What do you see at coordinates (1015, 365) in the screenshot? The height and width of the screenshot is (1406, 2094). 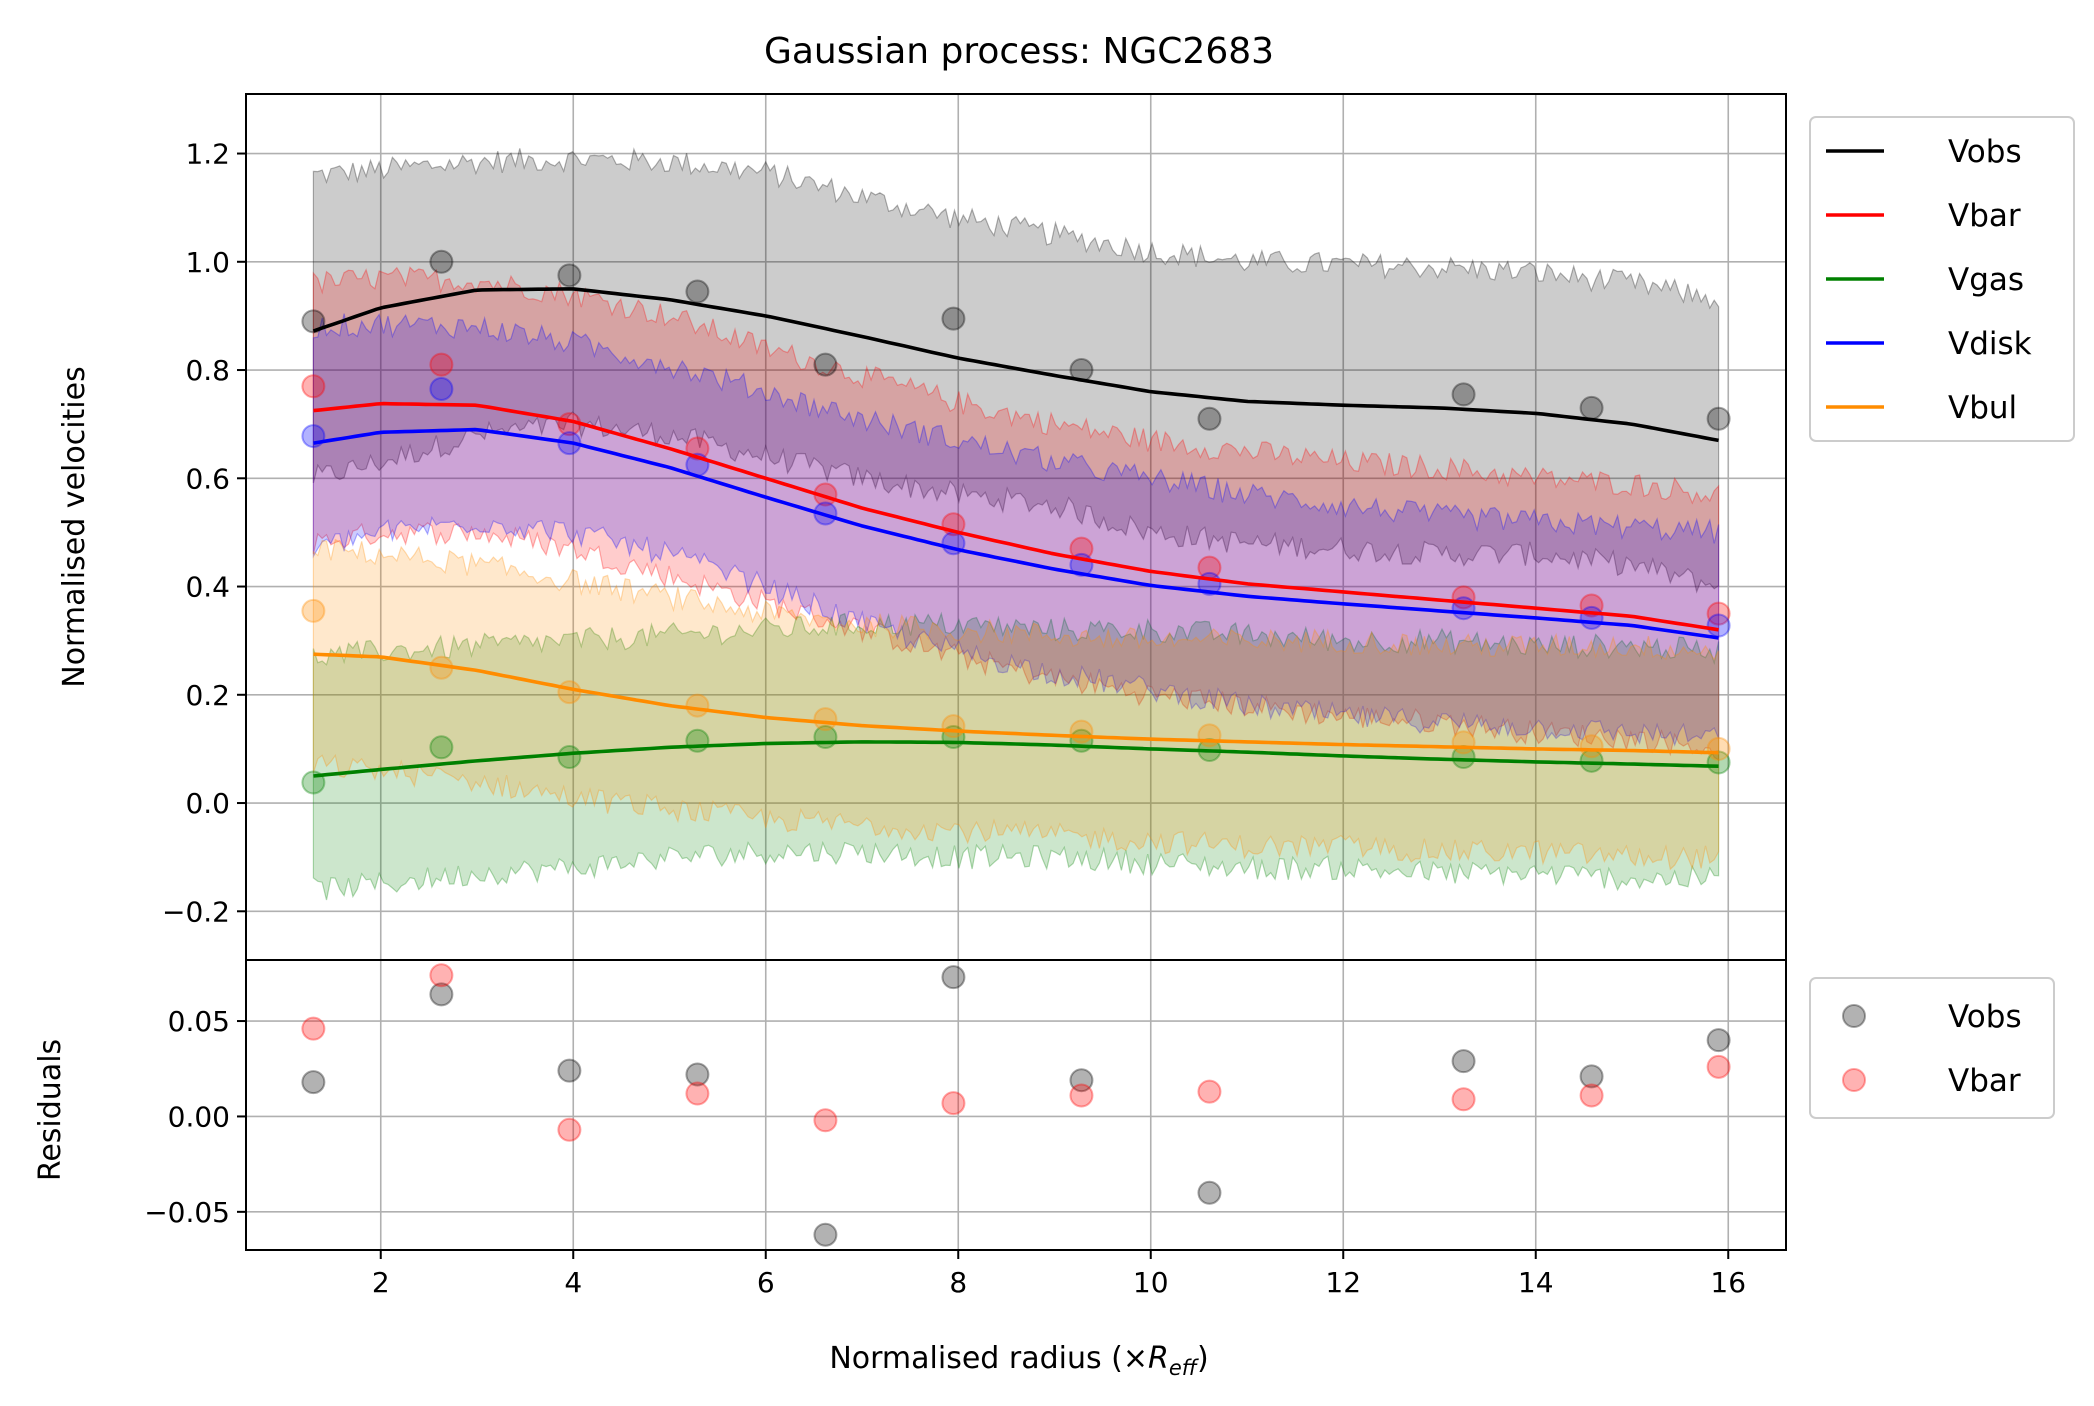 I see `curve-vobs` at bounding box center [1015, 365].